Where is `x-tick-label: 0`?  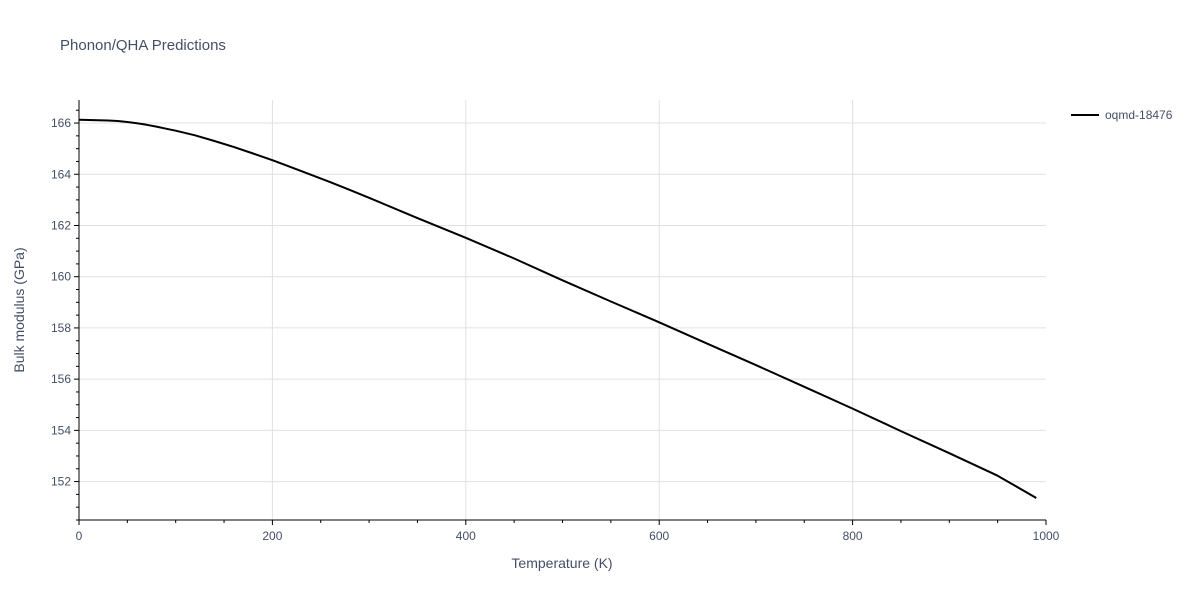
x-tick-label: 0 is located at coordinates (79, 536).